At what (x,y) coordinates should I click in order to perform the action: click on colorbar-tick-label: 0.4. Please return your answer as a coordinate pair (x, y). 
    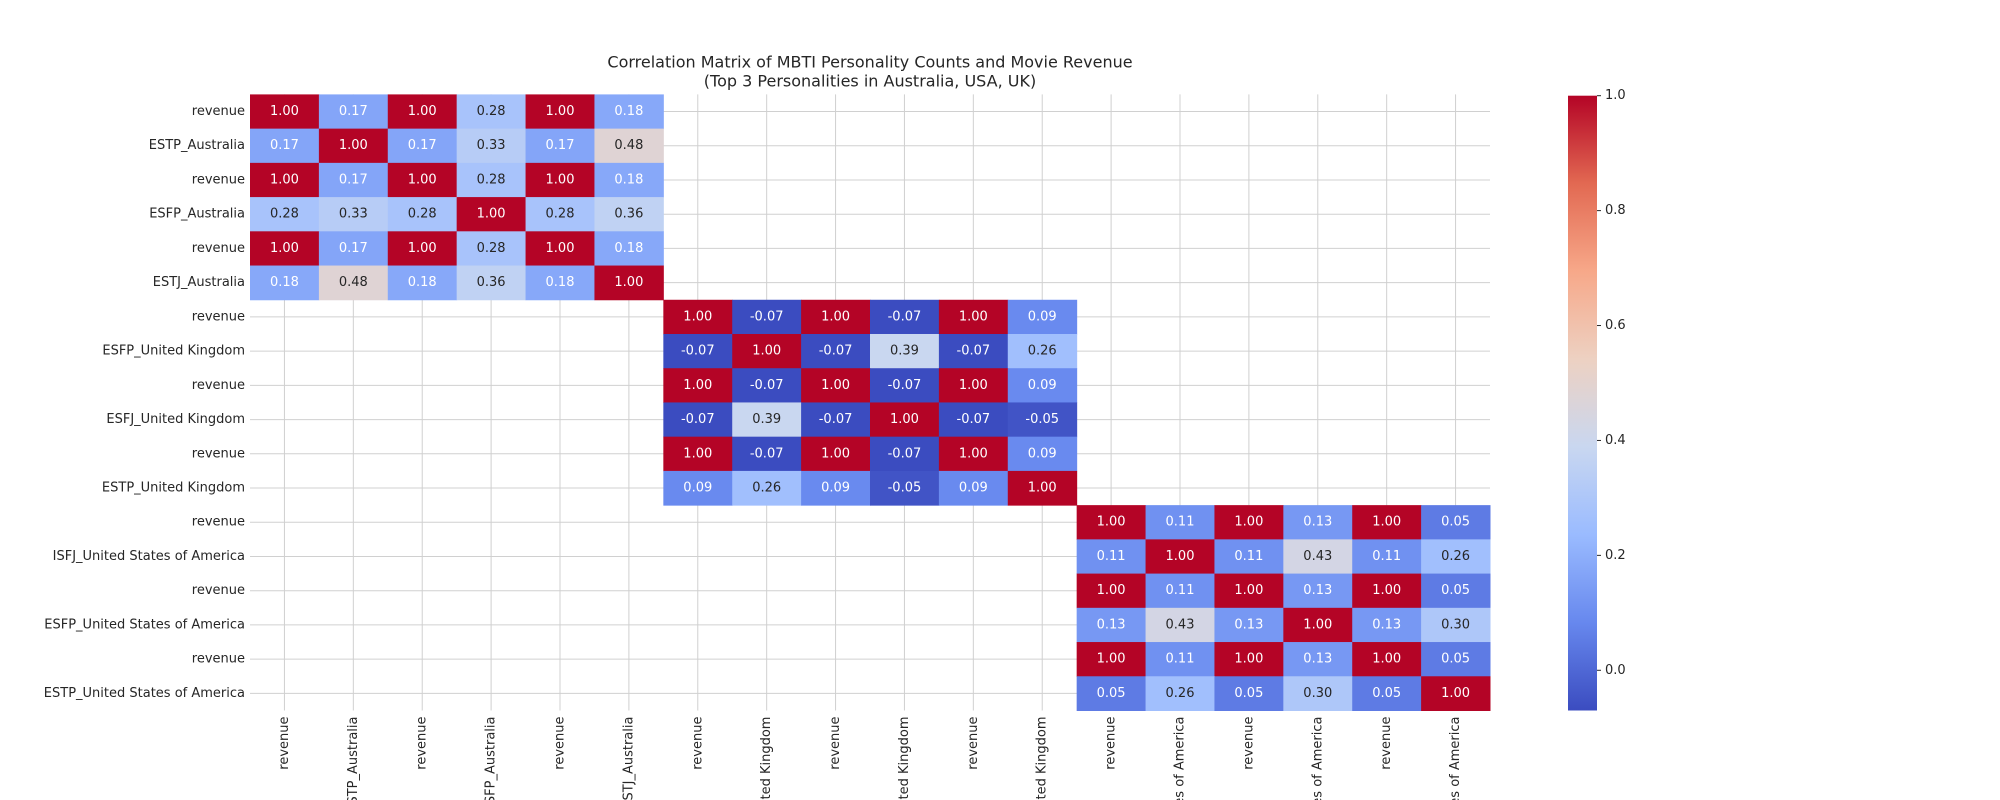
    Looking at the image, I should click on (1615, 440).